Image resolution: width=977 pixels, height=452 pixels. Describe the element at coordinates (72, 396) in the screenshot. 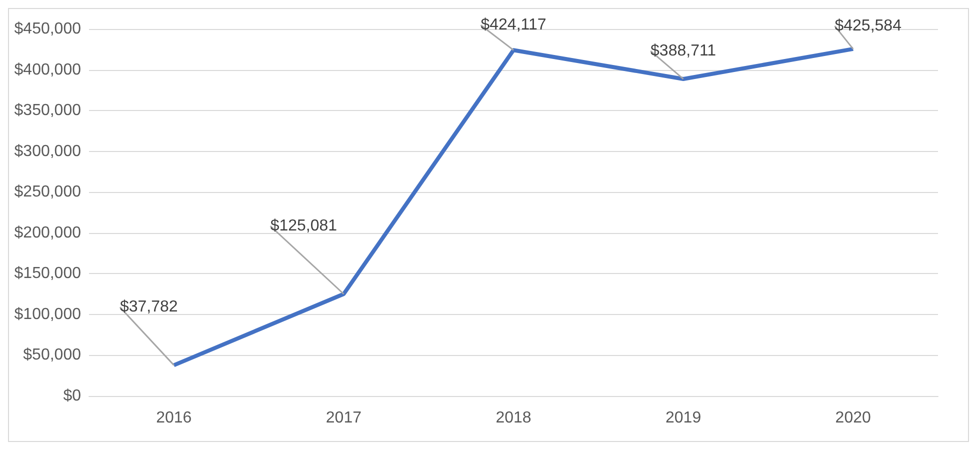

I see `y-tick-label: $0` at that location.